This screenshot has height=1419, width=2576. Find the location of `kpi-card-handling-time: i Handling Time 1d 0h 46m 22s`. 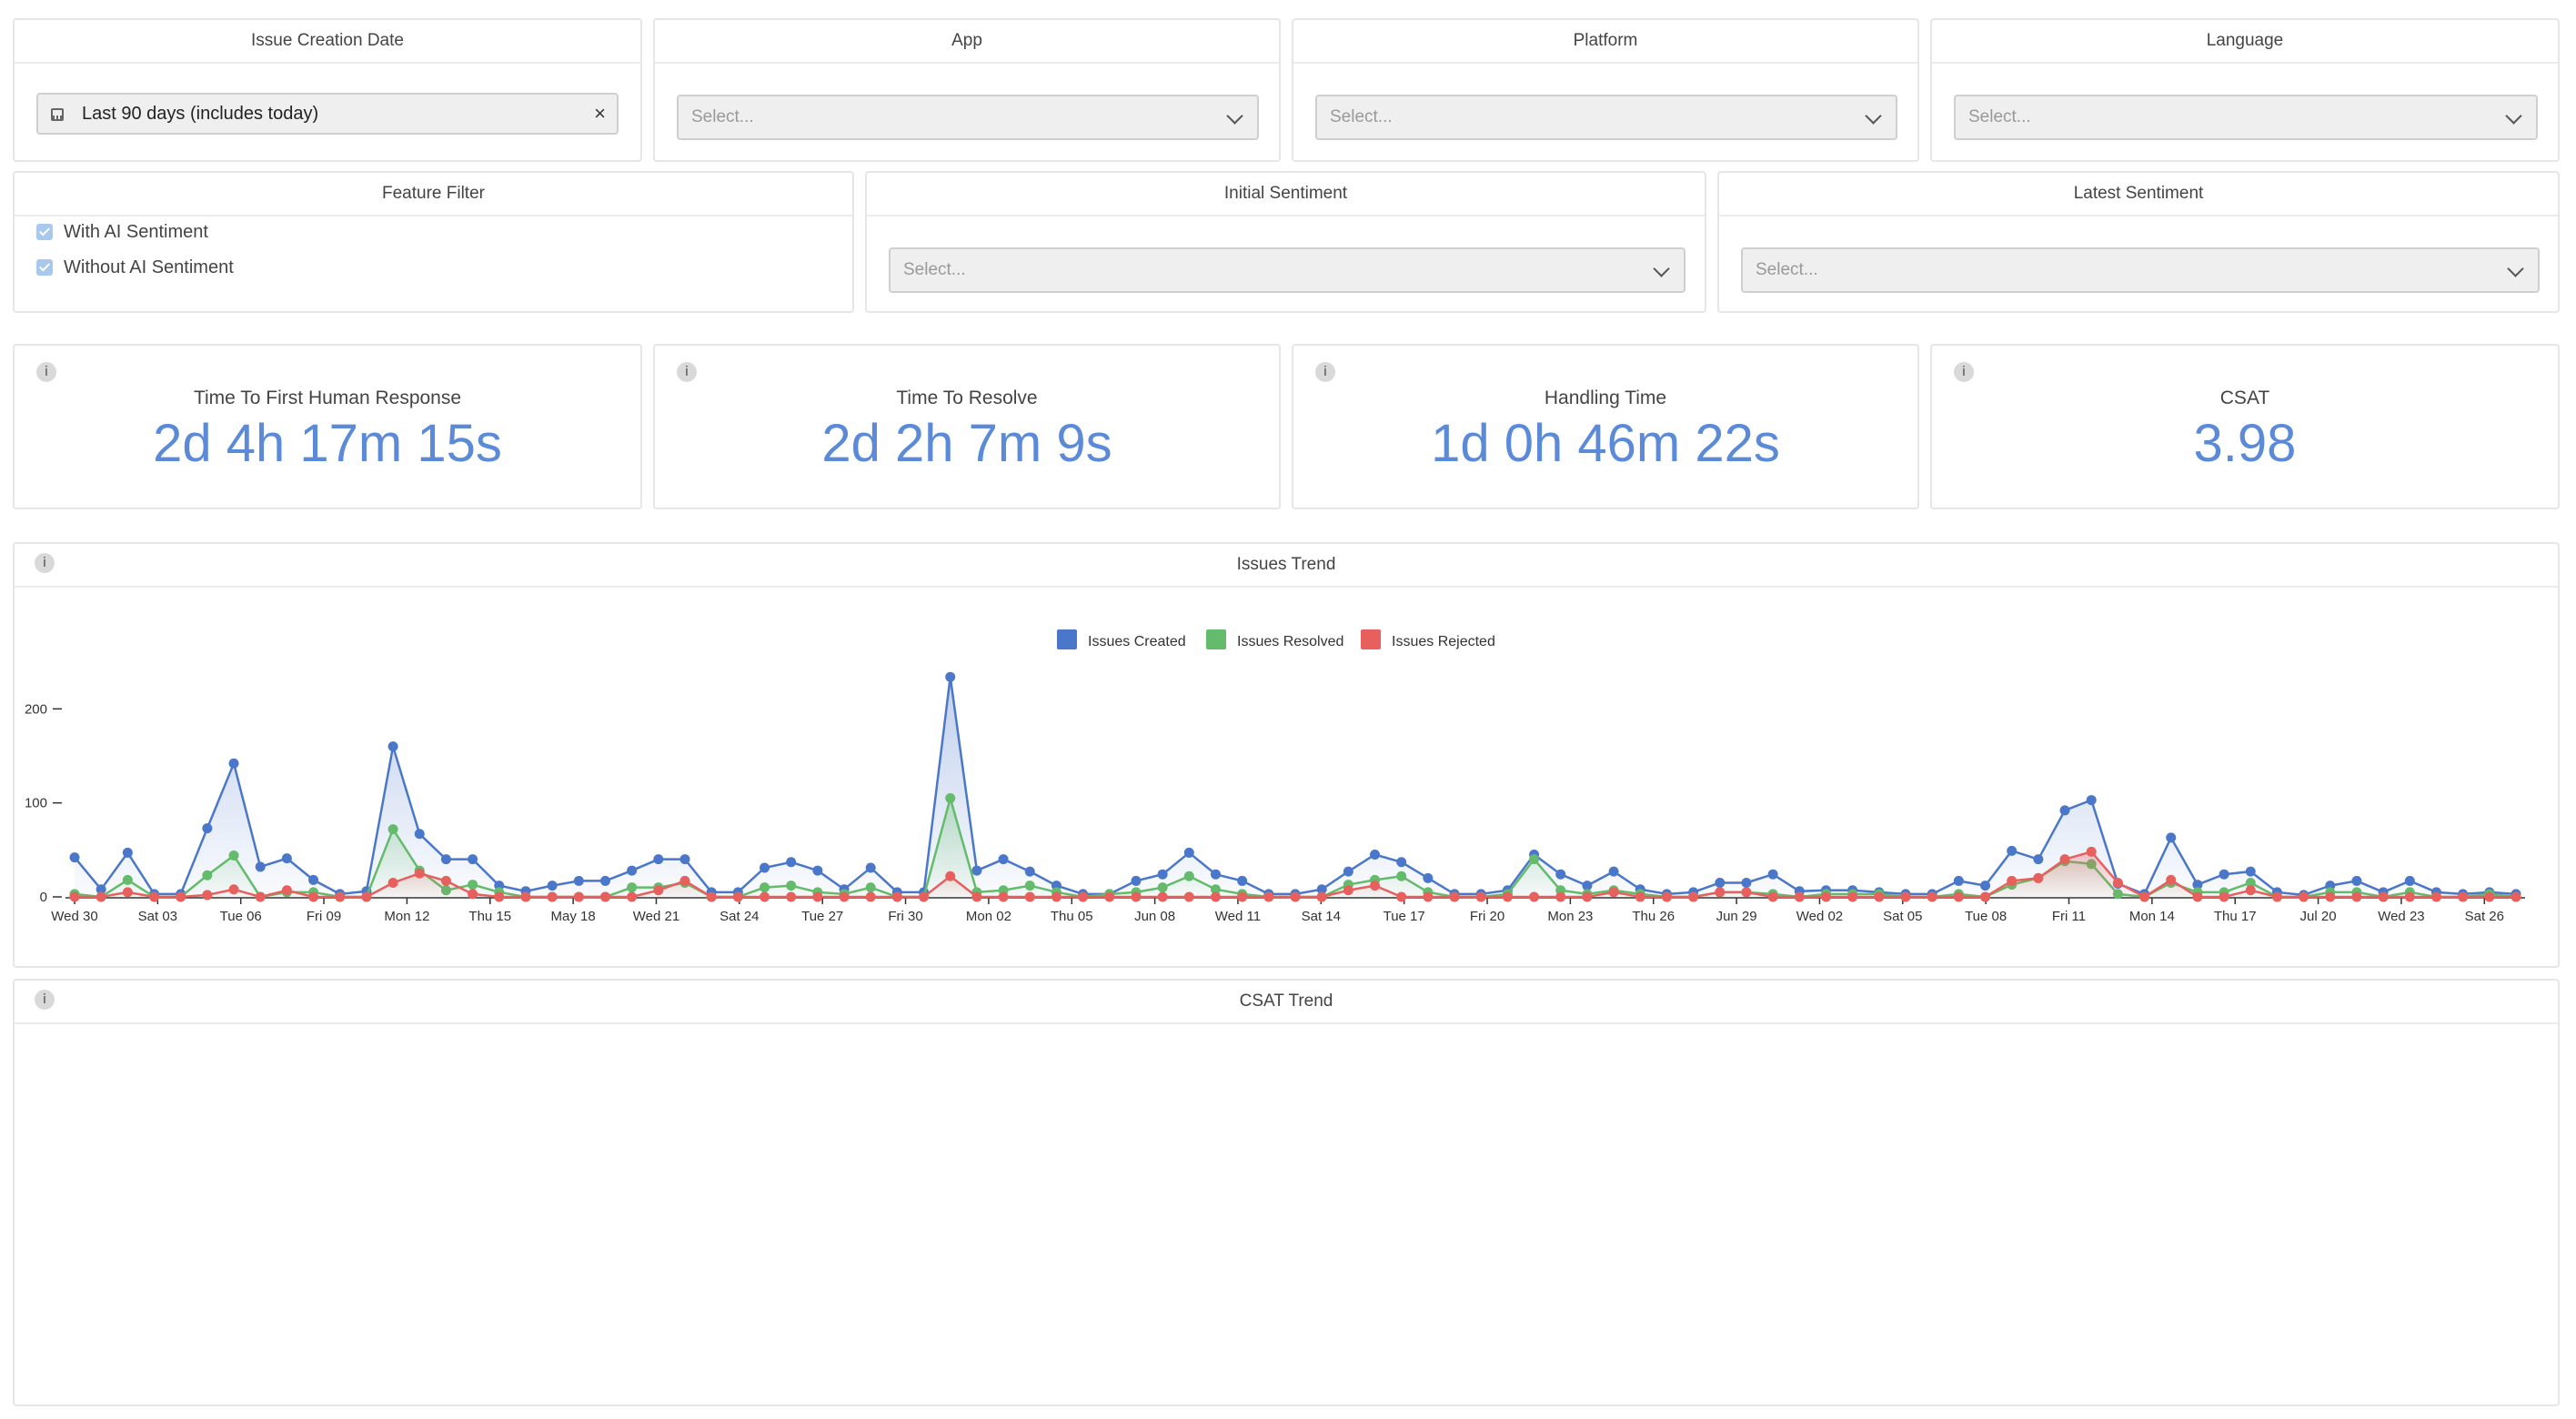

kpi-card-handling-time: i Handling Time 1d 0h 46m 22s is located at coordinates (1605, 426).